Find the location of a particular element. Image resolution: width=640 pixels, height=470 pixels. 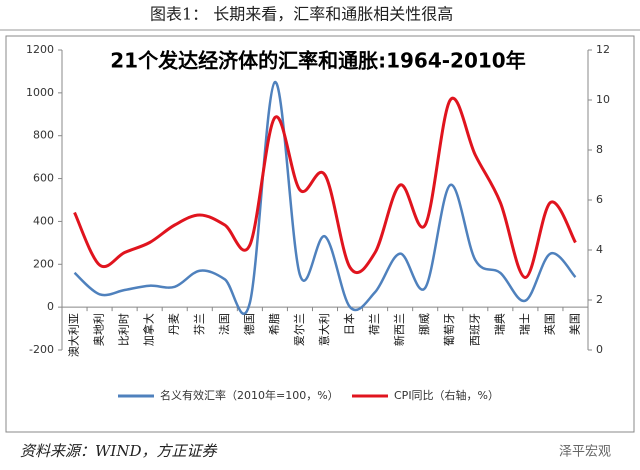

x-tick-label: 丹麦 is located at coordinates (174, 324).